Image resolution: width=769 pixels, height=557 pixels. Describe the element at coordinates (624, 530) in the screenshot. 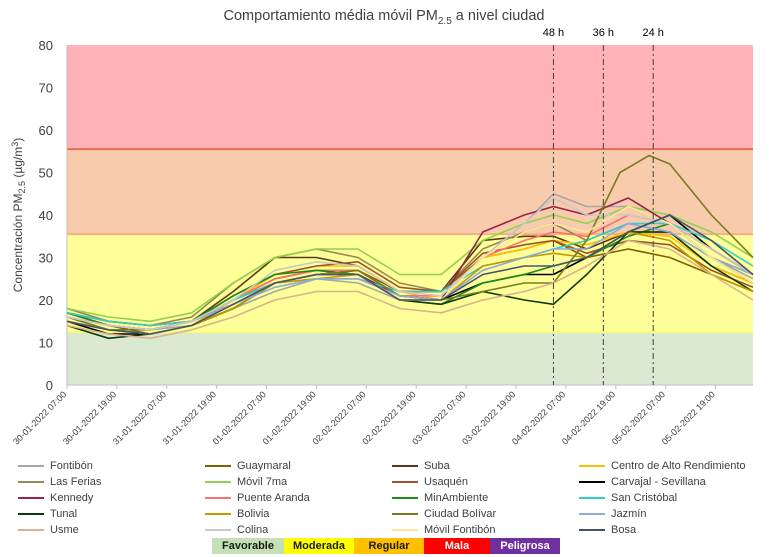

I see `legend-label: Bosa` at that location.